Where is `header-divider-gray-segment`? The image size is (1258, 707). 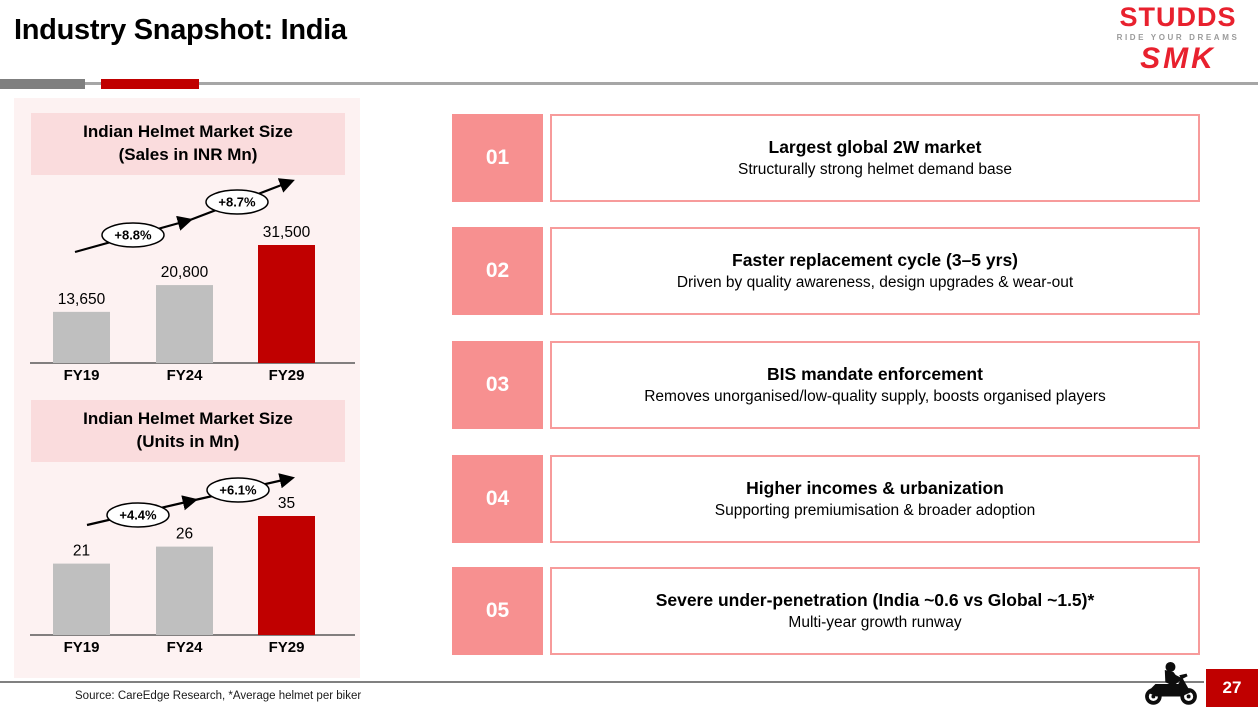 header-divider-gray-segment is located at coordinates (42, 84).